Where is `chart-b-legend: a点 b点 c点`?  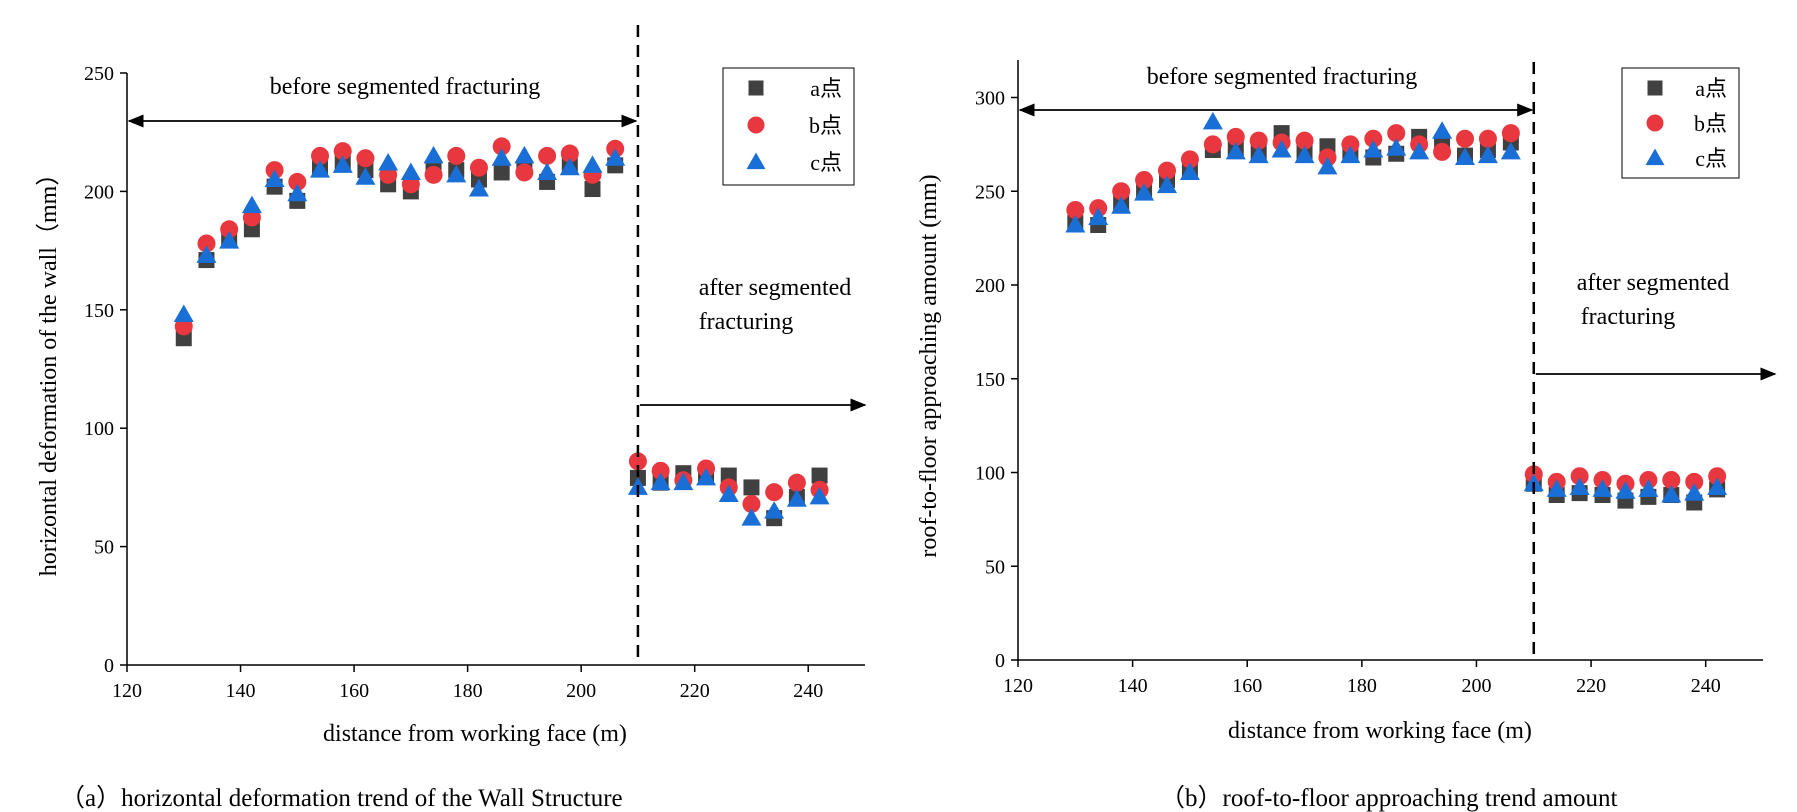 chart-b-legend: a点 b点 c点 is located at coordinates (1680, 123).